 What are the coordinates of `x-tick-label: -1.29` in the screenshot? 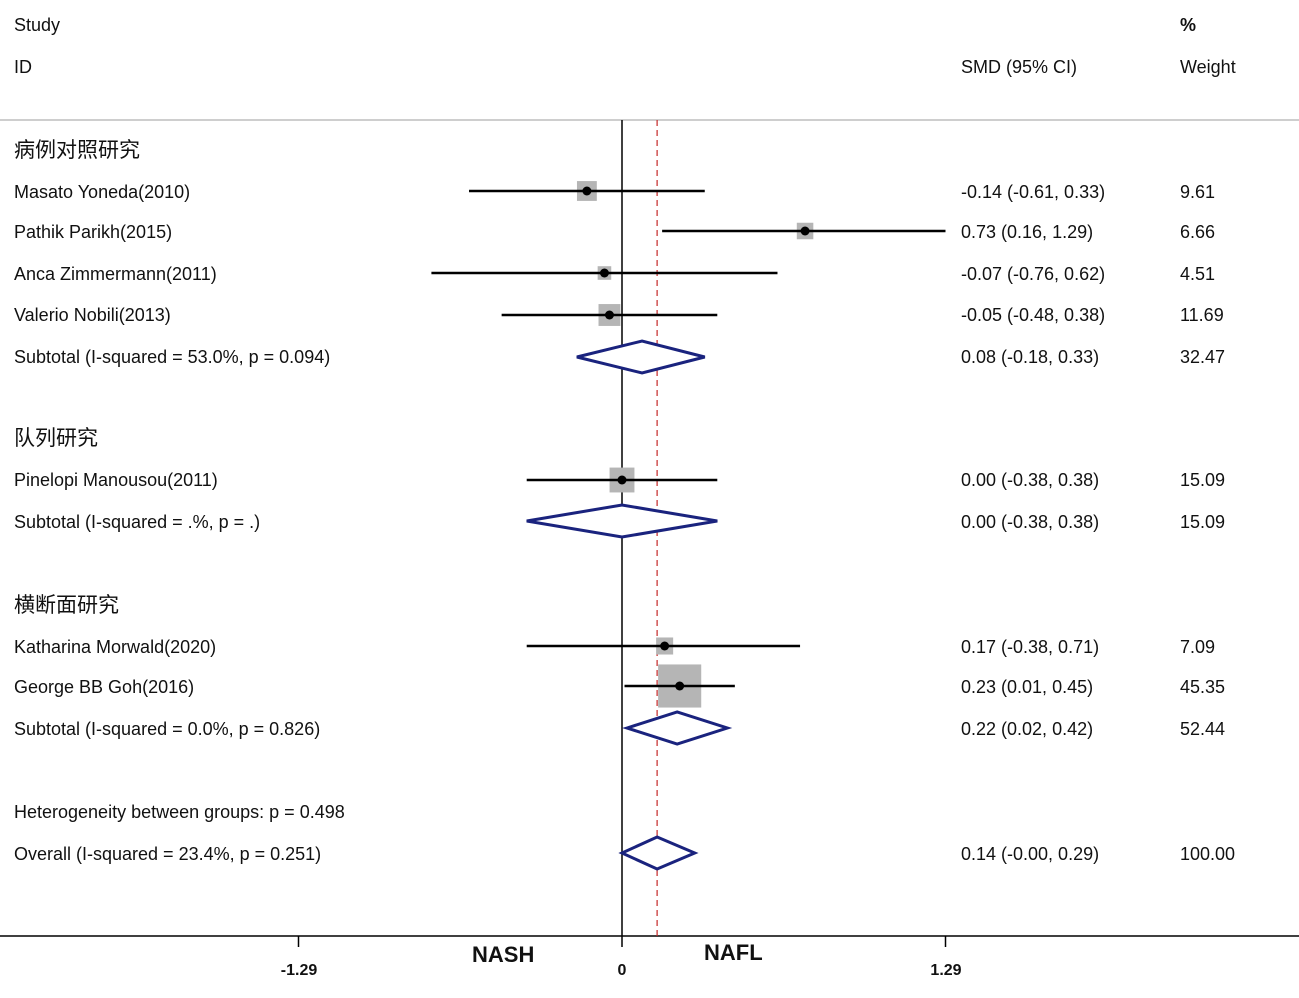 It's located at (299, 970).